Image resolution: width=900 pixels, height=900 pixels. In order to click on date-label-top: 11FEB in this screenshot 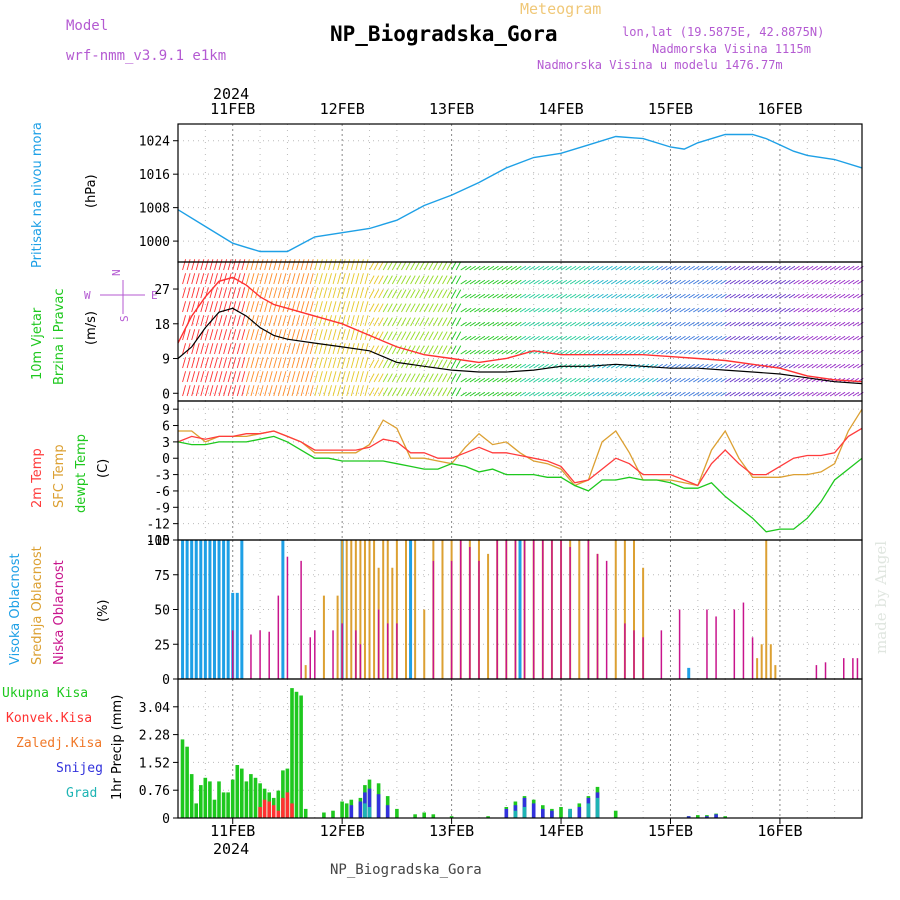, I will do `click(232, 109)`.